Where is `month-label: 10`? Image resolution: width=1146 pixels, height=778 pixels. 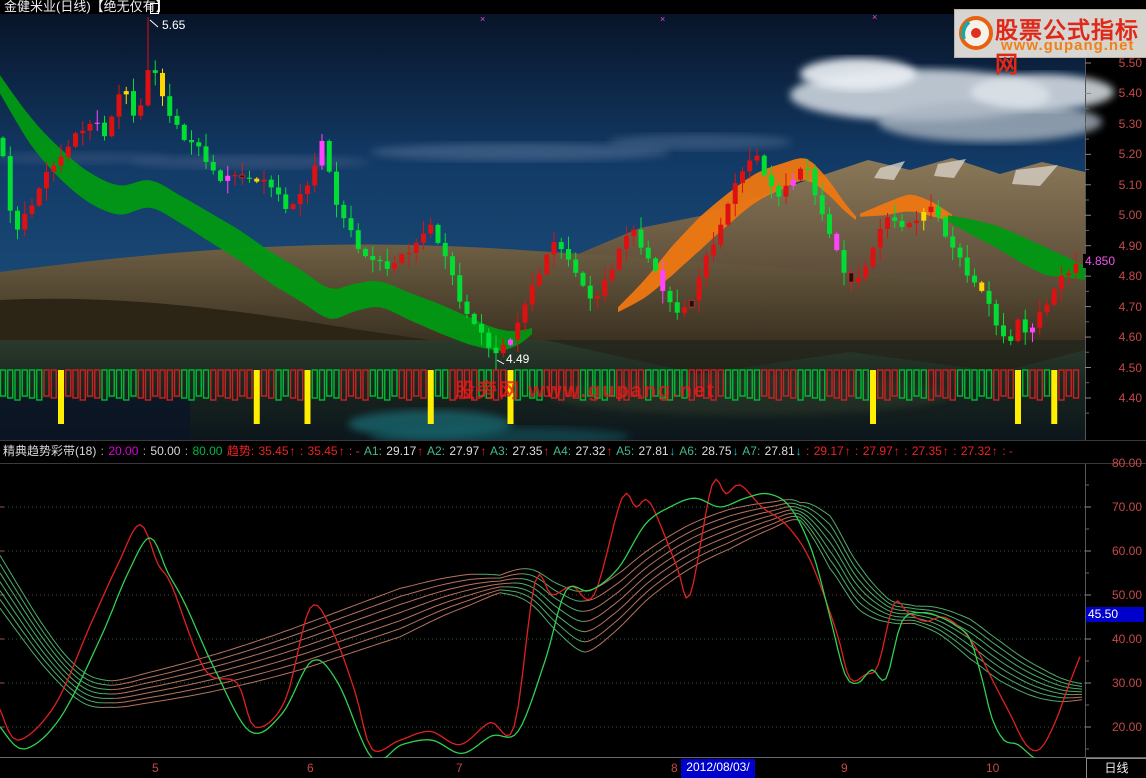
month-label: 10 is located at coordinates (993, 768).